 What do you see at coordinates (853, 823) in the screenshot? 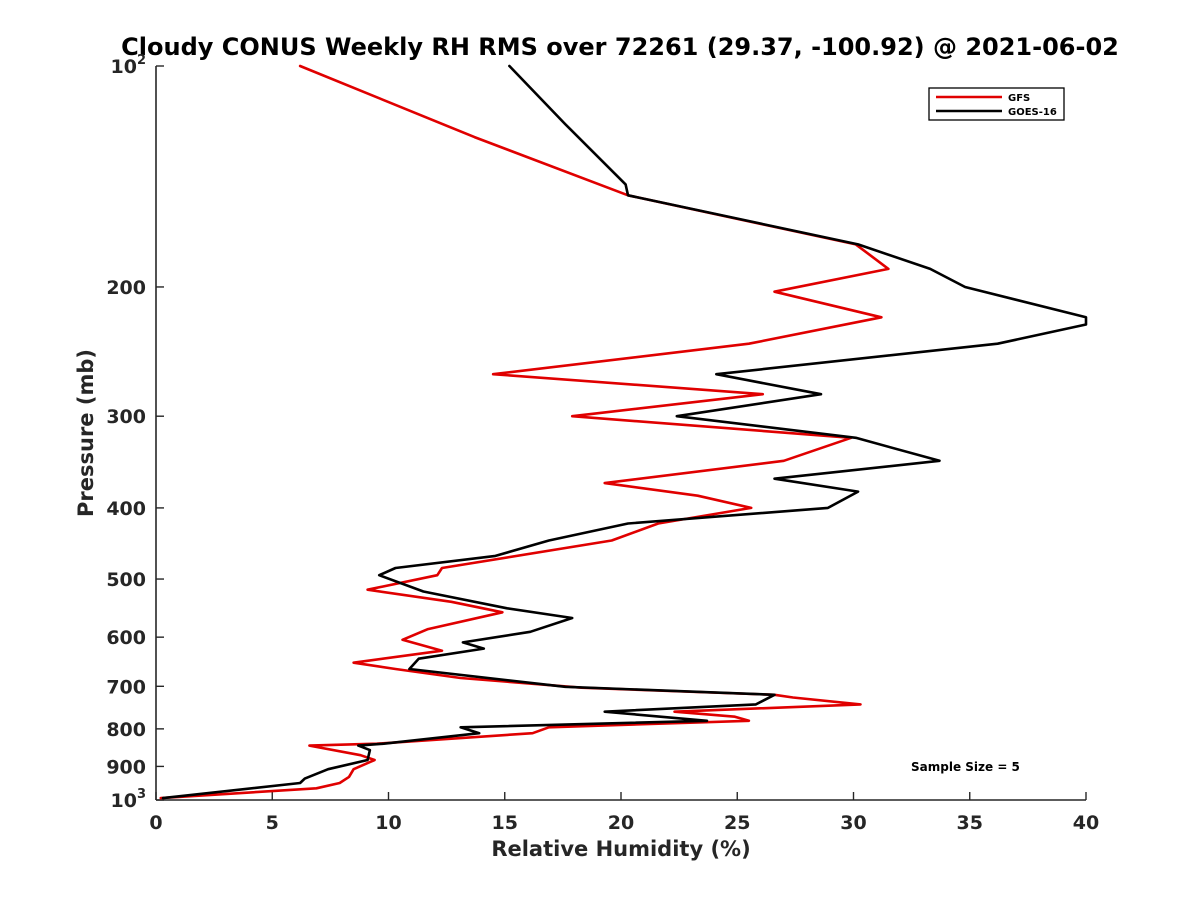
I see `x-tick-label: 30` at bounding box center [853, 823].